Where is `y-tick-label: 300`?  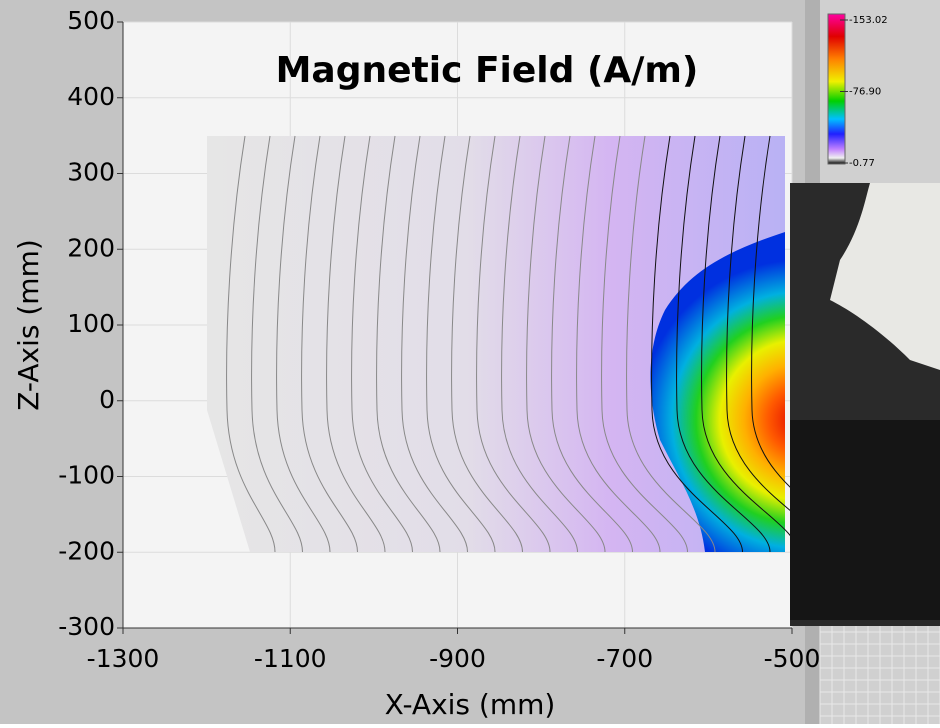
y-tick-label: 300 is located at coordinates (91, 172).